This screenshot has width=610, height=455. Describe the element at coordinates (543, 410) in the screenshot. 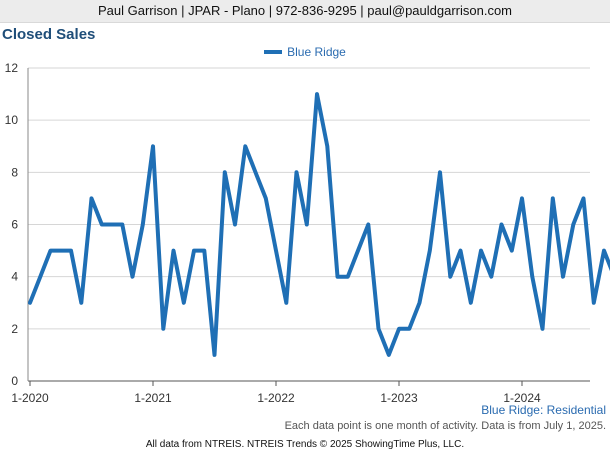

I see `series-caption: Blue Ridge: Residential` at that location.